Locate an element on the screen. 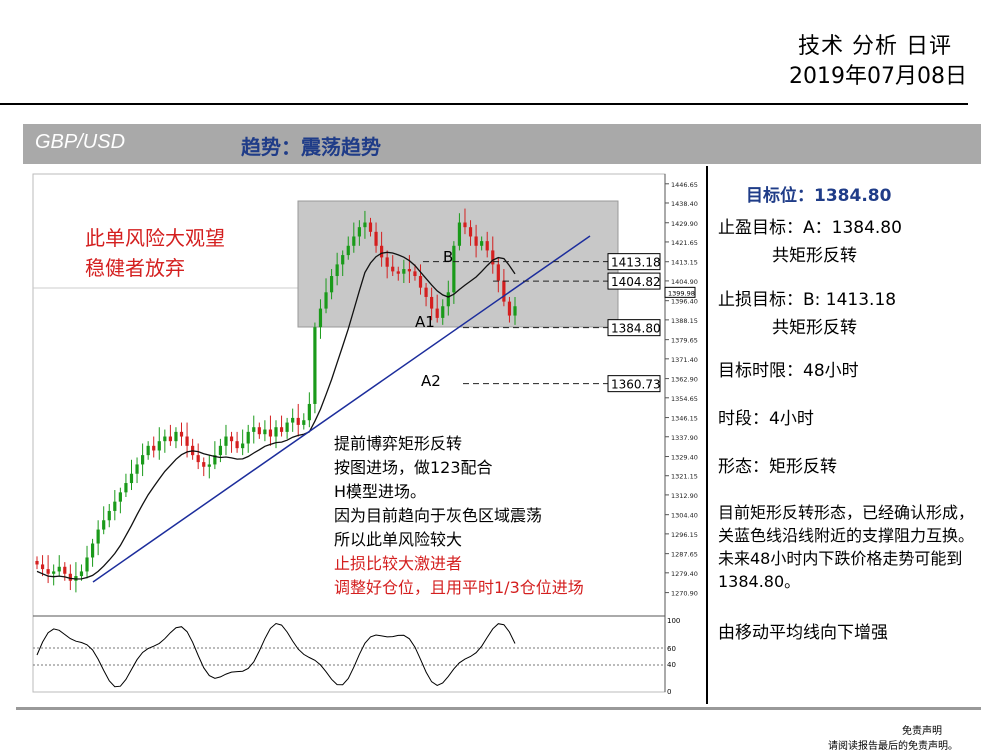 The width and height of the screenshot is (1000, 755). y-tick-label: 1304.40 is located at coordinates (684, 516).